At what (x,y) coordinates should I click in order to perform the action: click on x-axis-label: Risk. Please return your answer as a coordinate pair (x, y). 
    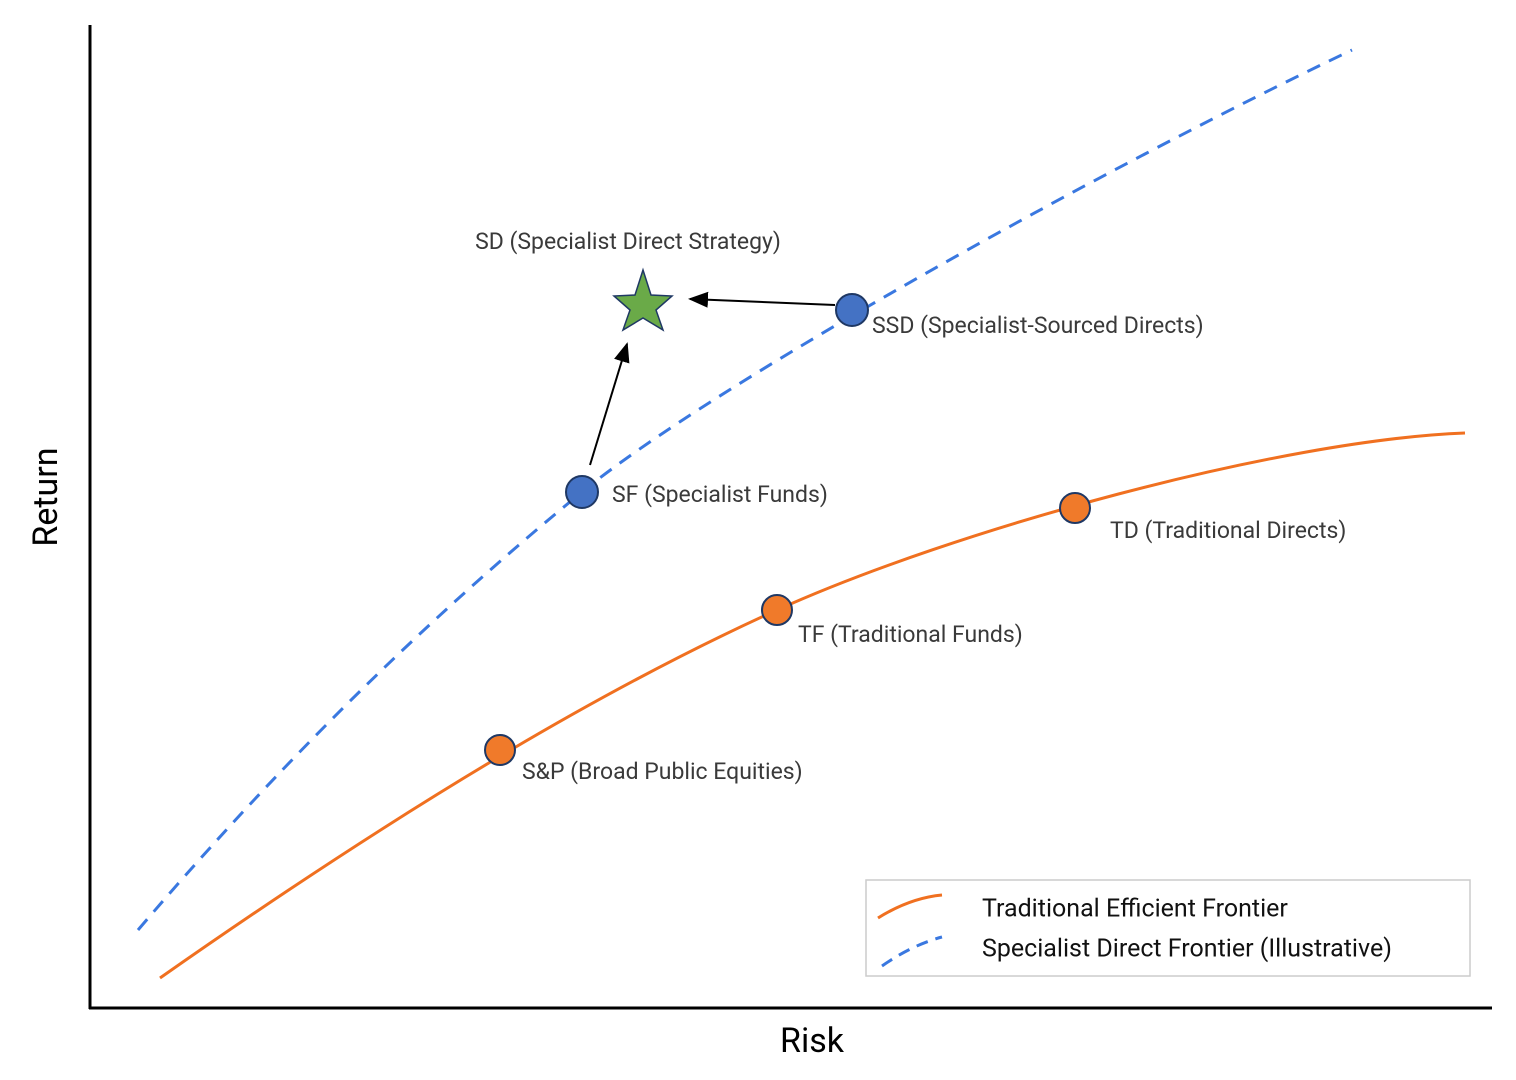
    Looking at the image, I should click on (812, 1041).